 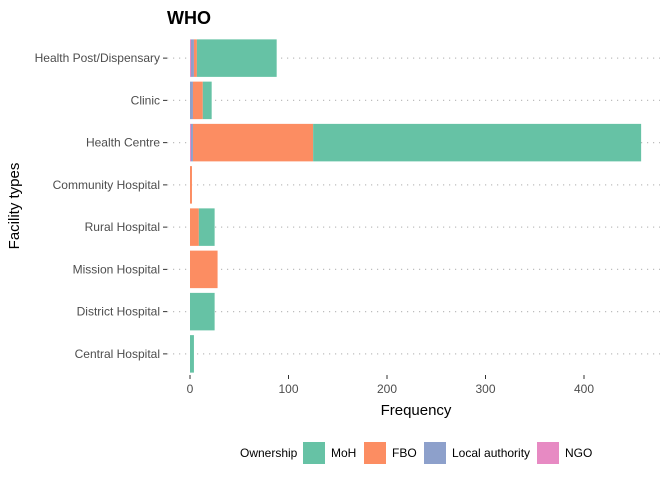 I want to click on x-tick-label: 400, so click(x=584, y=389).